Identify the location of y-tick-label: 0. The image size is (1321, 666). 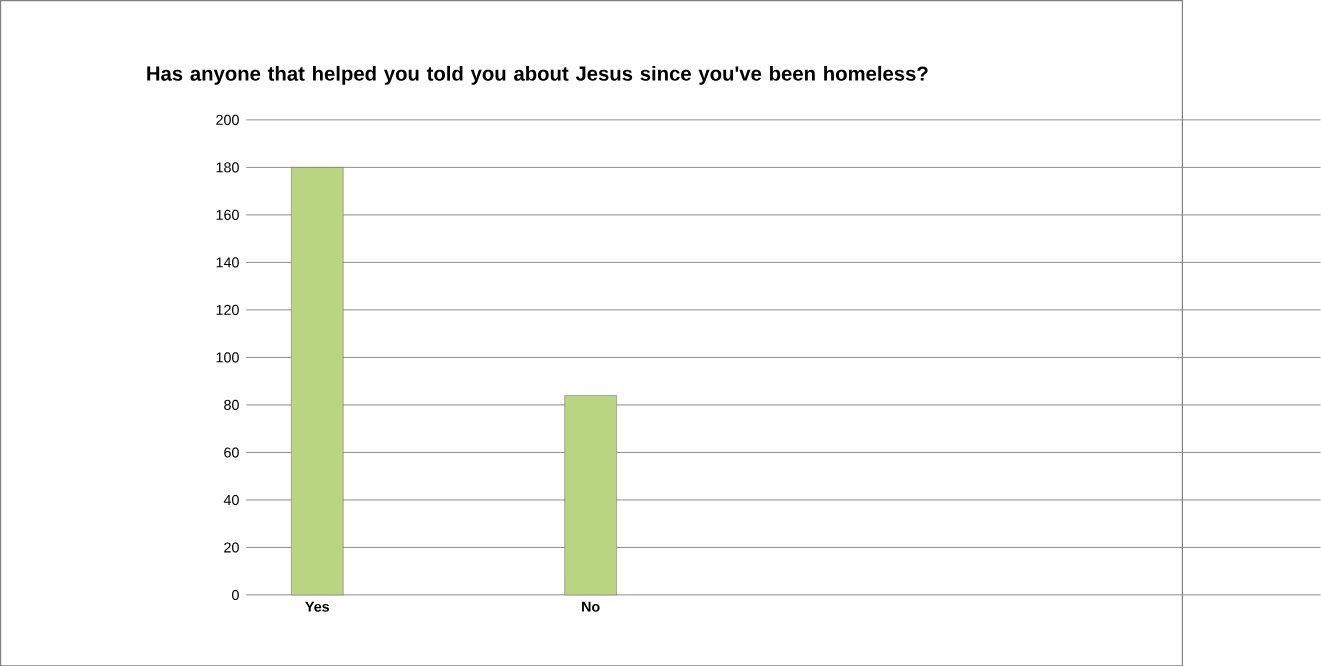
(235, 594).